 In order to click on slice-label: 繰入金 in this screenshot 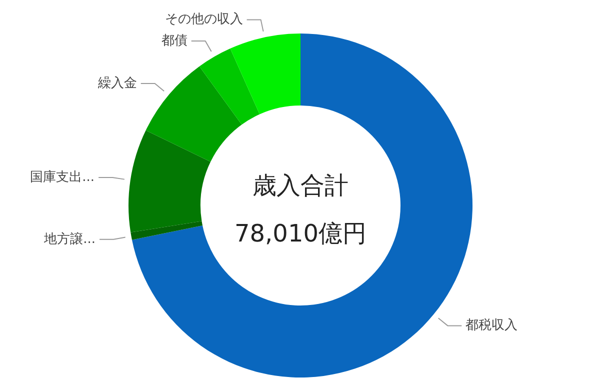, I will do `click(116, 83)`.